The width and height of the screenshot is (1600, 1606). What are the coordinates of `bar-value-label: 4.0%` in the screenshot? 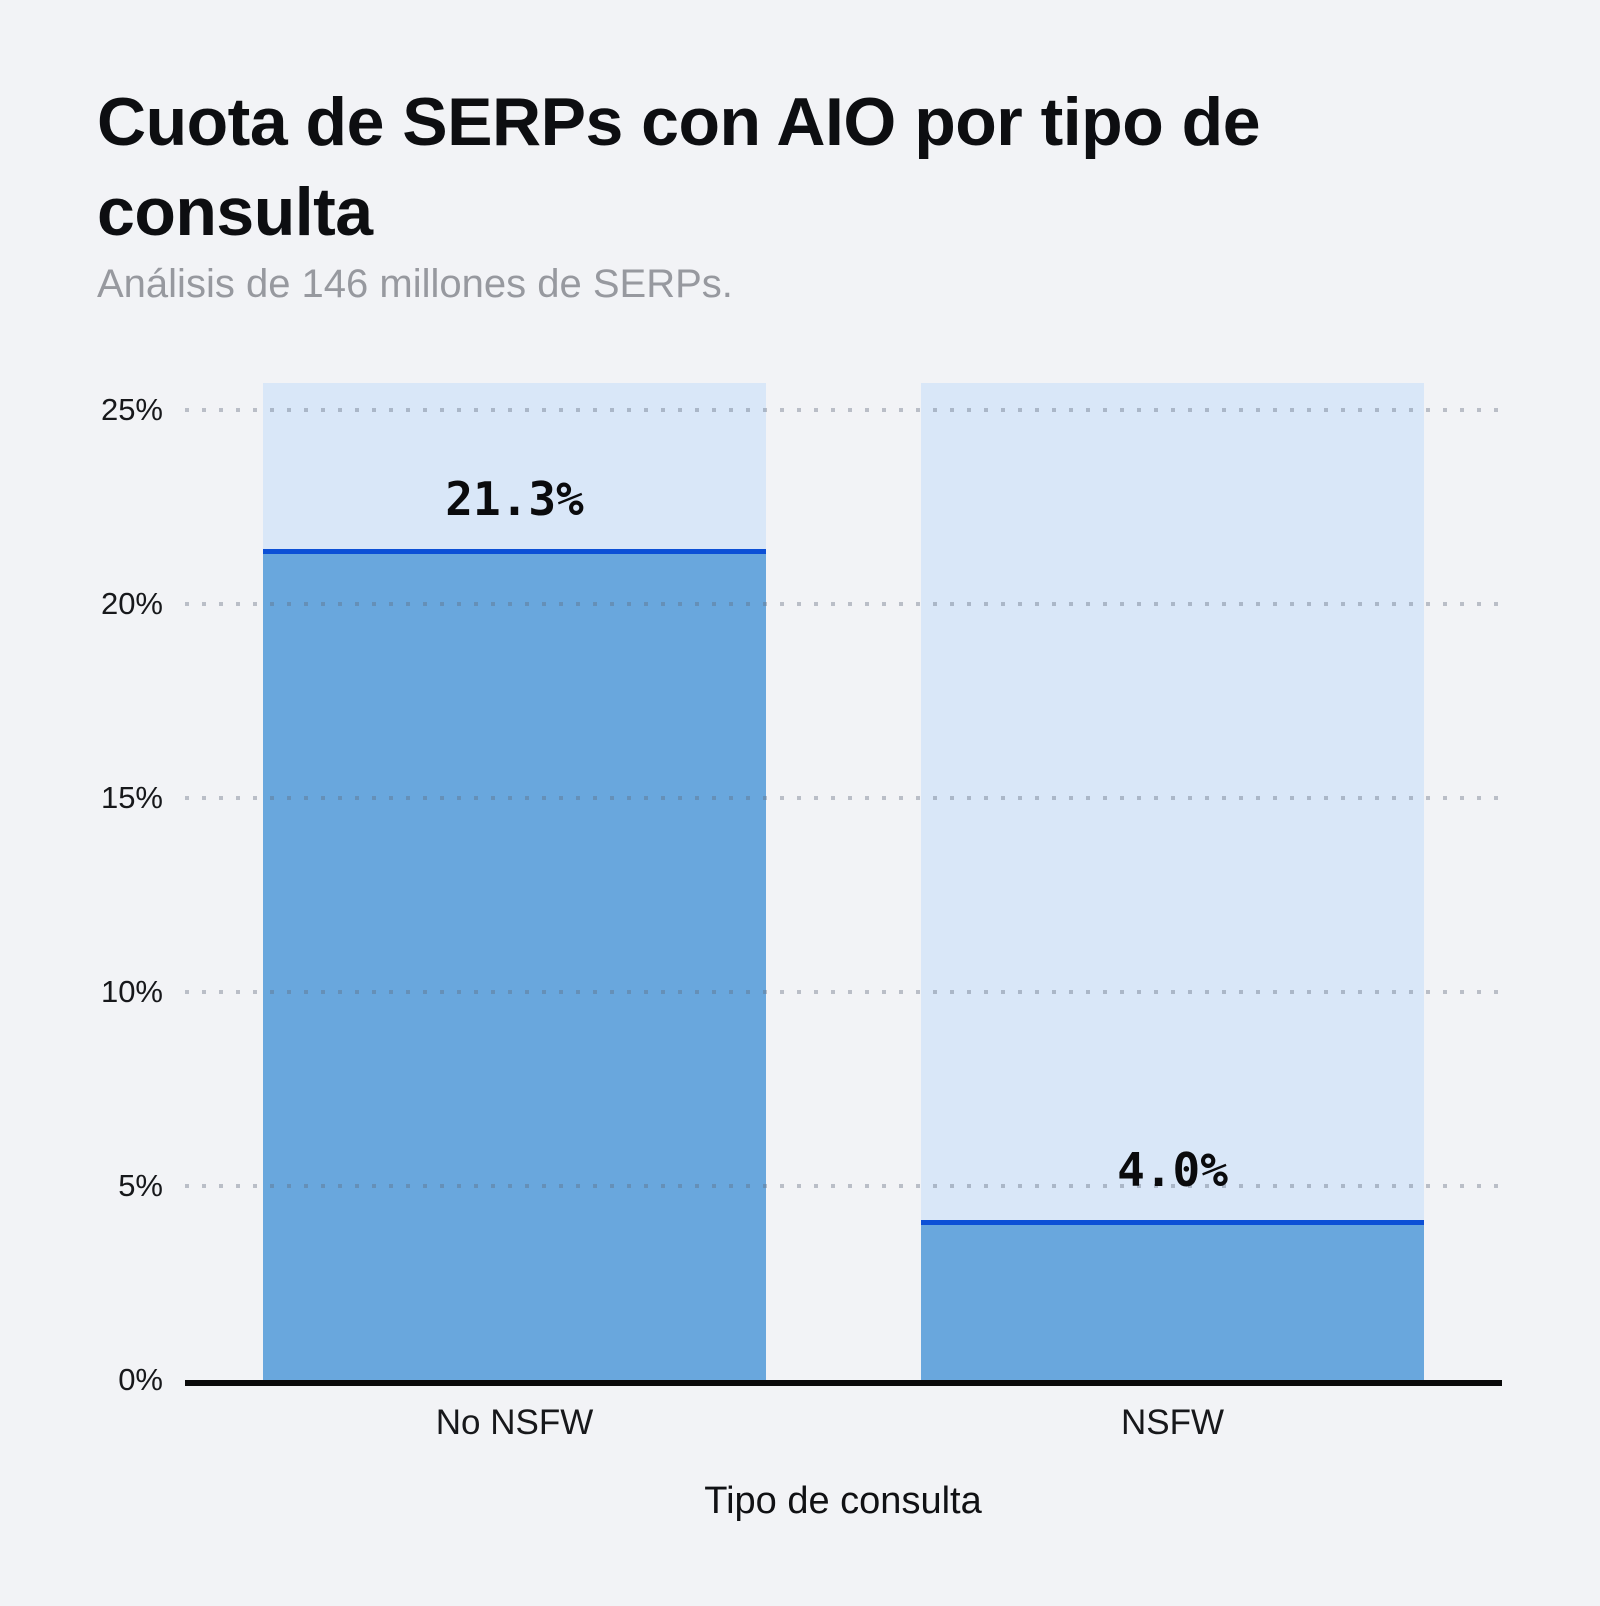 It's located at (1172, 1169).